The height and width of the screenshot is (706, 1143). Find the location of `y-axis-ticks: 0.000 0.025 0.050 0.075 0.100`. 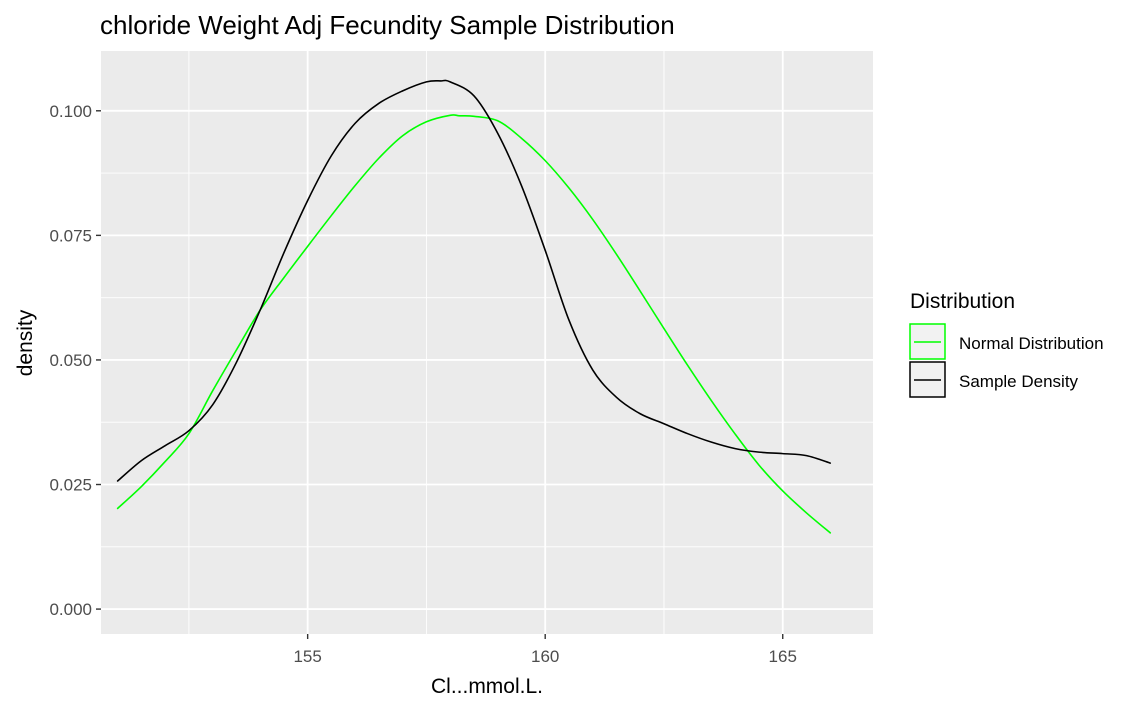

y-axis-ticks: 0.000 0.025 0.050 0.075 0.100 is located at coordinates (75, 360).